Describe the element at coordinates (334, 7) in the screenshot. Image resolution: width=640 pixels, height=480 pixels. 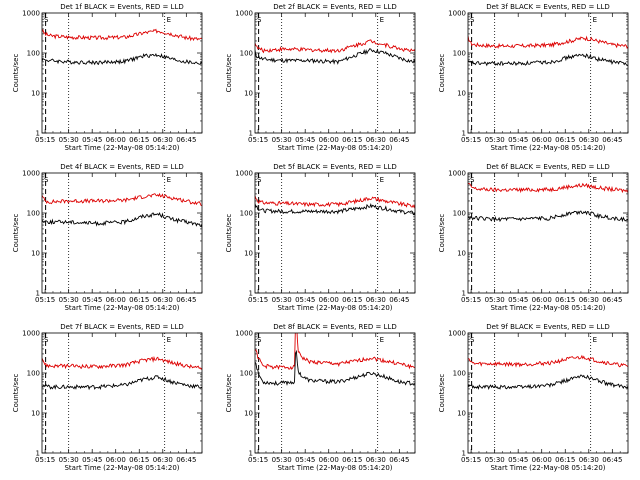
I see `chart-title: Det 2f BLACK = Events, RED = LLD` at that location.